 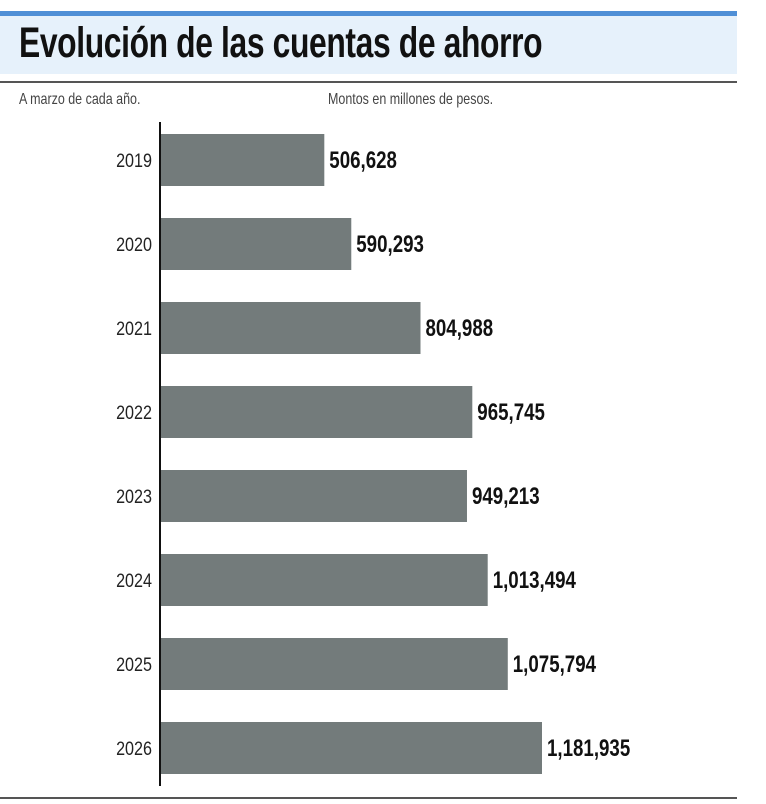 I want to click on bar-2023, so click(x=314, y=496).